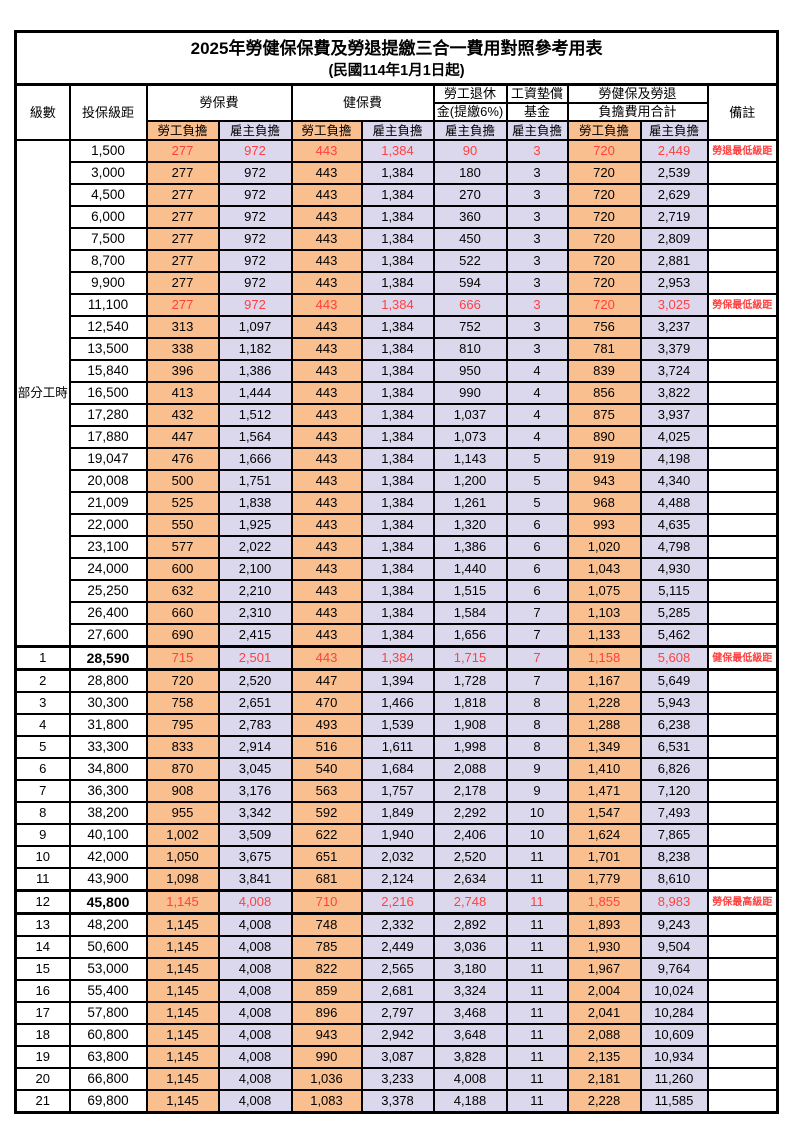 The width and height of the screenshot is (791, 1122). Describe the element at coordinates (255, 195) in the screenshot. I see `labor-employer-cell: 972` at that location.